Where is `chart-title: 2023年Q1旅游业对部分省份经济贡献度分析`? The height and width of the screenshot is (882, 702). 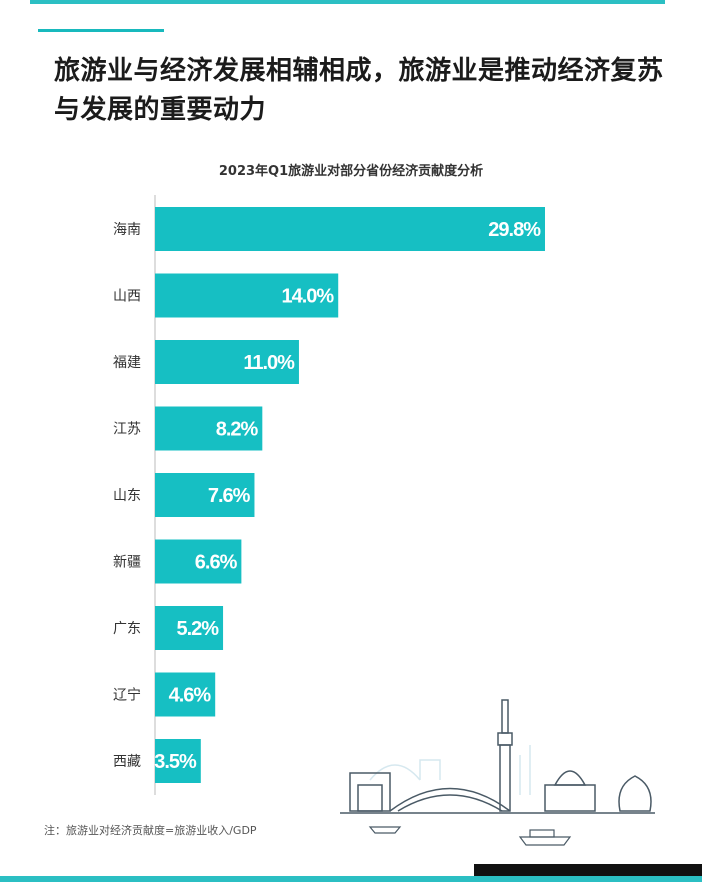
chart-title: 2023年Q1旅游业对部分省份经济贡献度分析 is located at coordinates (351, 171).